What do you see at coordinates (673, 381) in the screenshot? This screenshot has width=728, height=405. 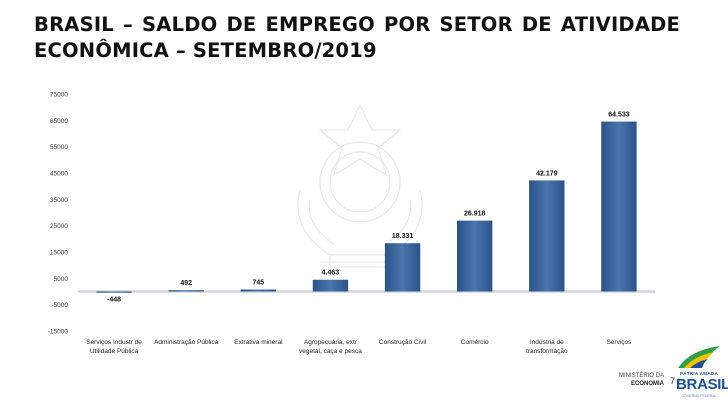 I see `page-number: 7` at bounding box center [673, 381].